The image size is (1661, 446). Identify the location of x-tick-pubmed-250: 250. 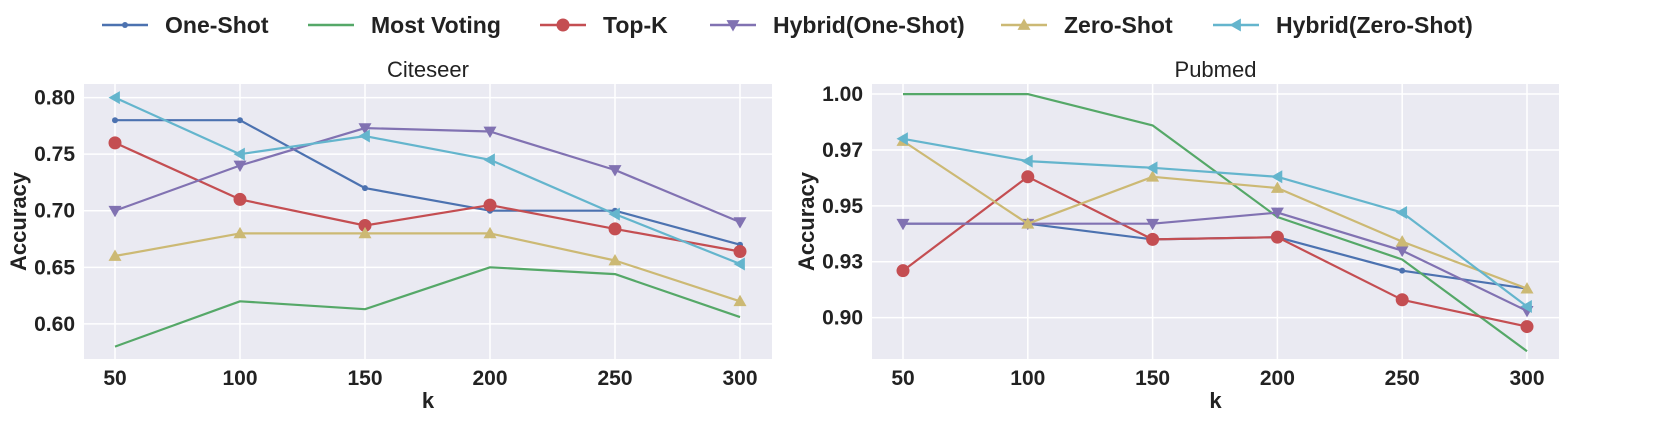
(1402, 378).